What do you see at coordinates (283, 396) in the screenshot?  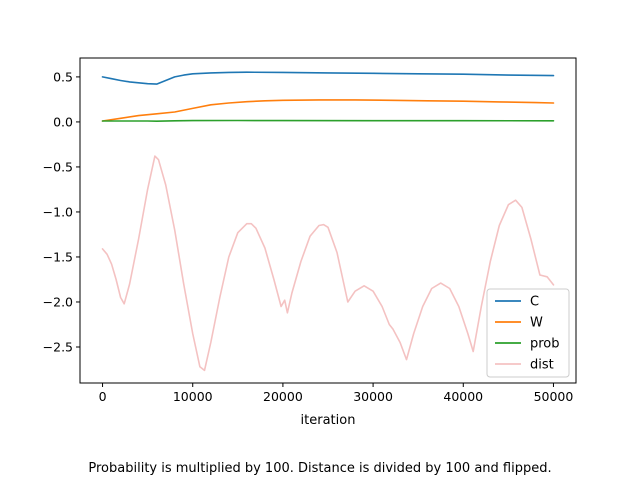 I see `x-tick-label: 20000` at bounding box center [283, 396].